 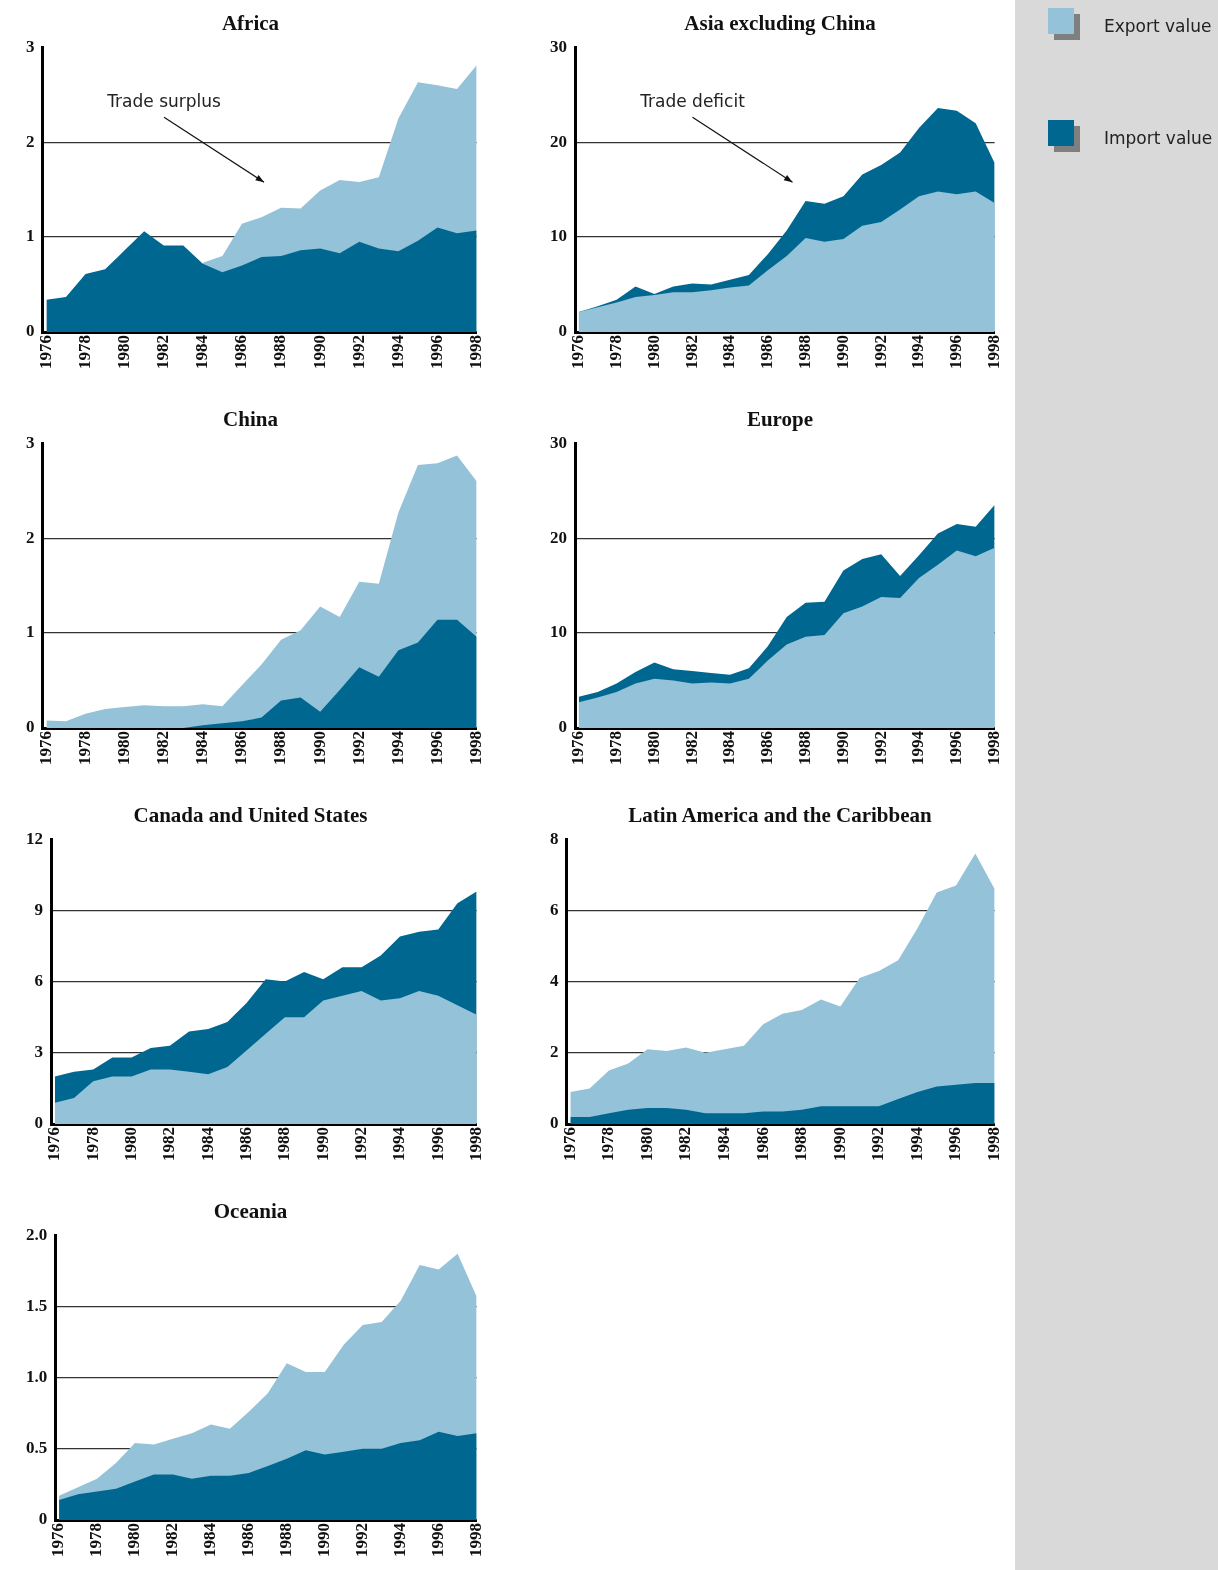 What do you see at coordinates (692, 101) in the screenshot?
I see `annotation: Trade deficit` at bounding box center [692, 101].